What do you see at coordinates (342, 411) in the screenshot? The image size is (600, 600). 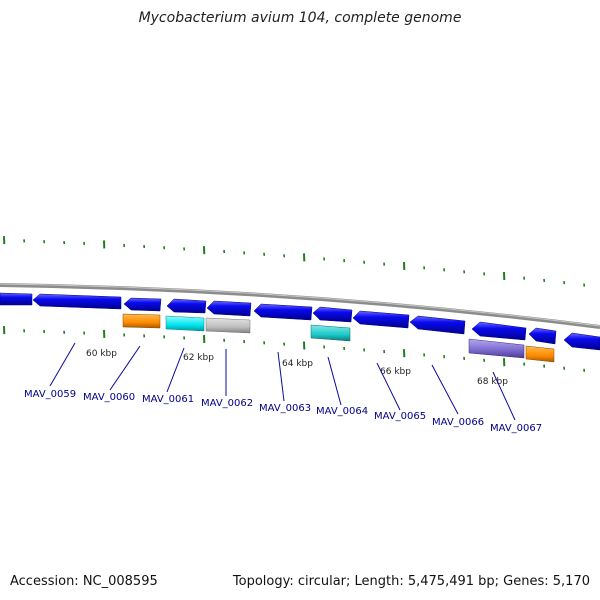 I see `gene-label-mav-0064: MAV_0064` at bounding box center [342, 411].